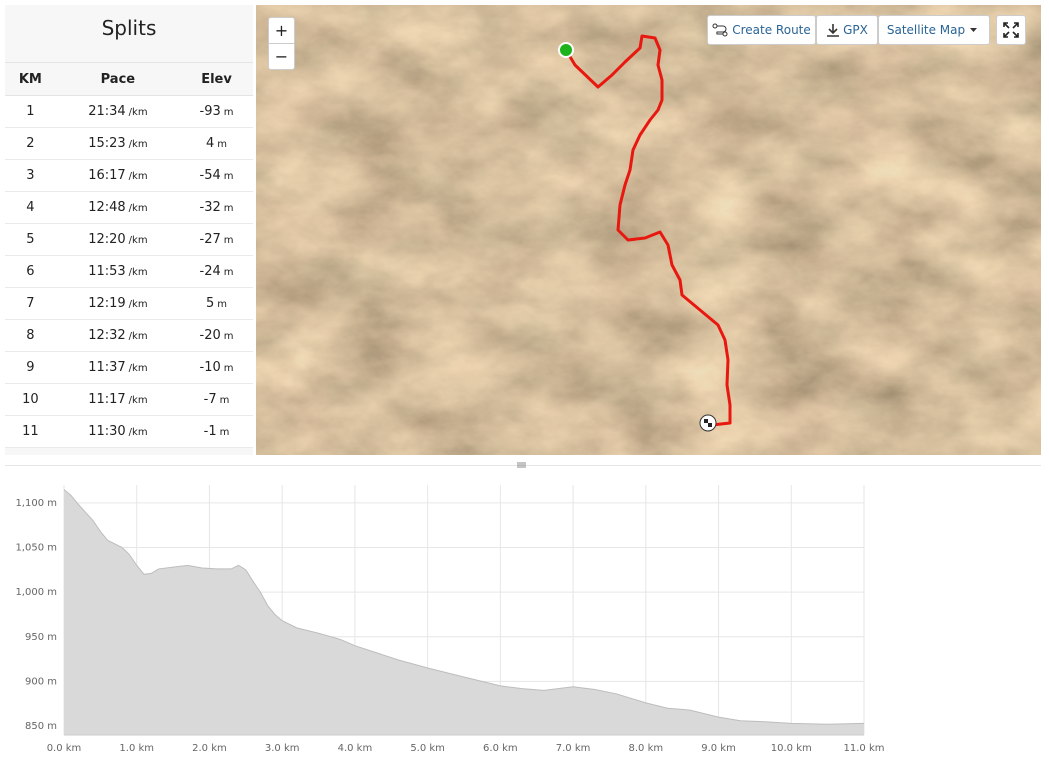  I want to click on split-row: 3 16:17/km -54 m, so click(129, 175).